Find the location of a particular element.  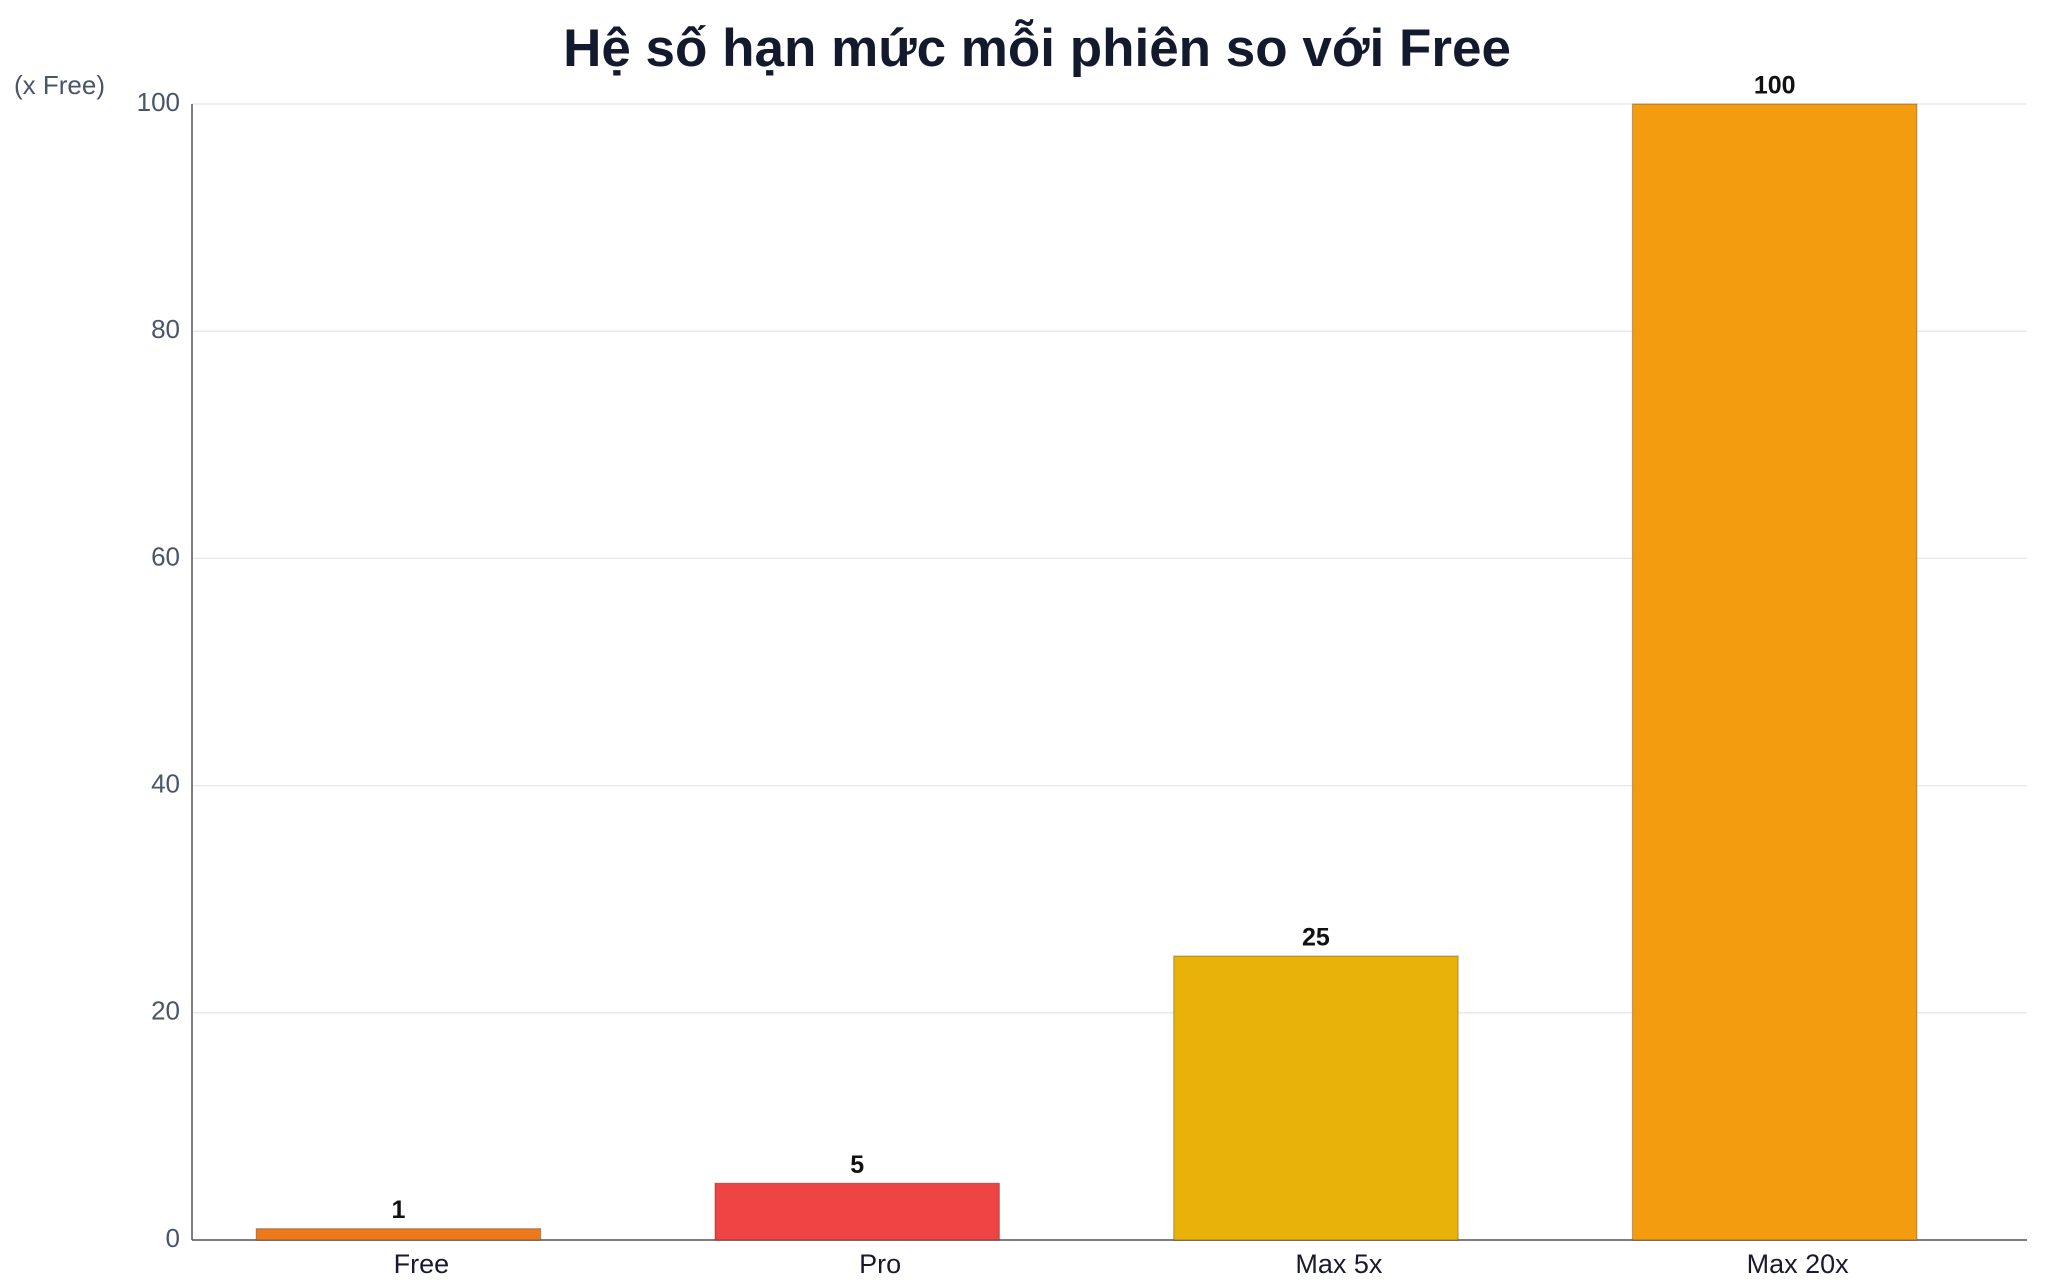

y-tick-label: 60 is located at coordinates (165, 556).